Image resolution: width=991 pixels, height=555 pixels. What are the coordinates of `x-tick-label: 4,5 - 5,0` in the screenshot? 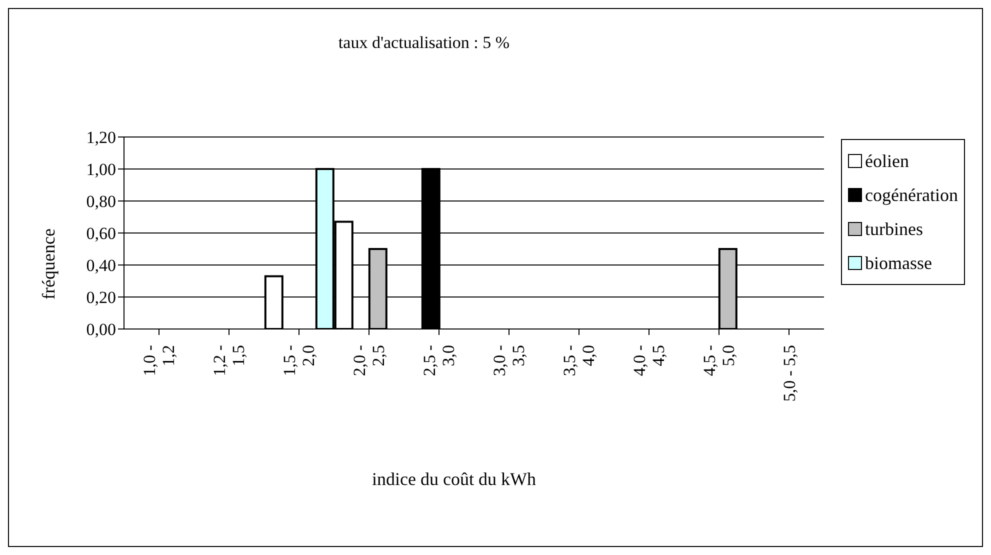 It's located at (719, 360).